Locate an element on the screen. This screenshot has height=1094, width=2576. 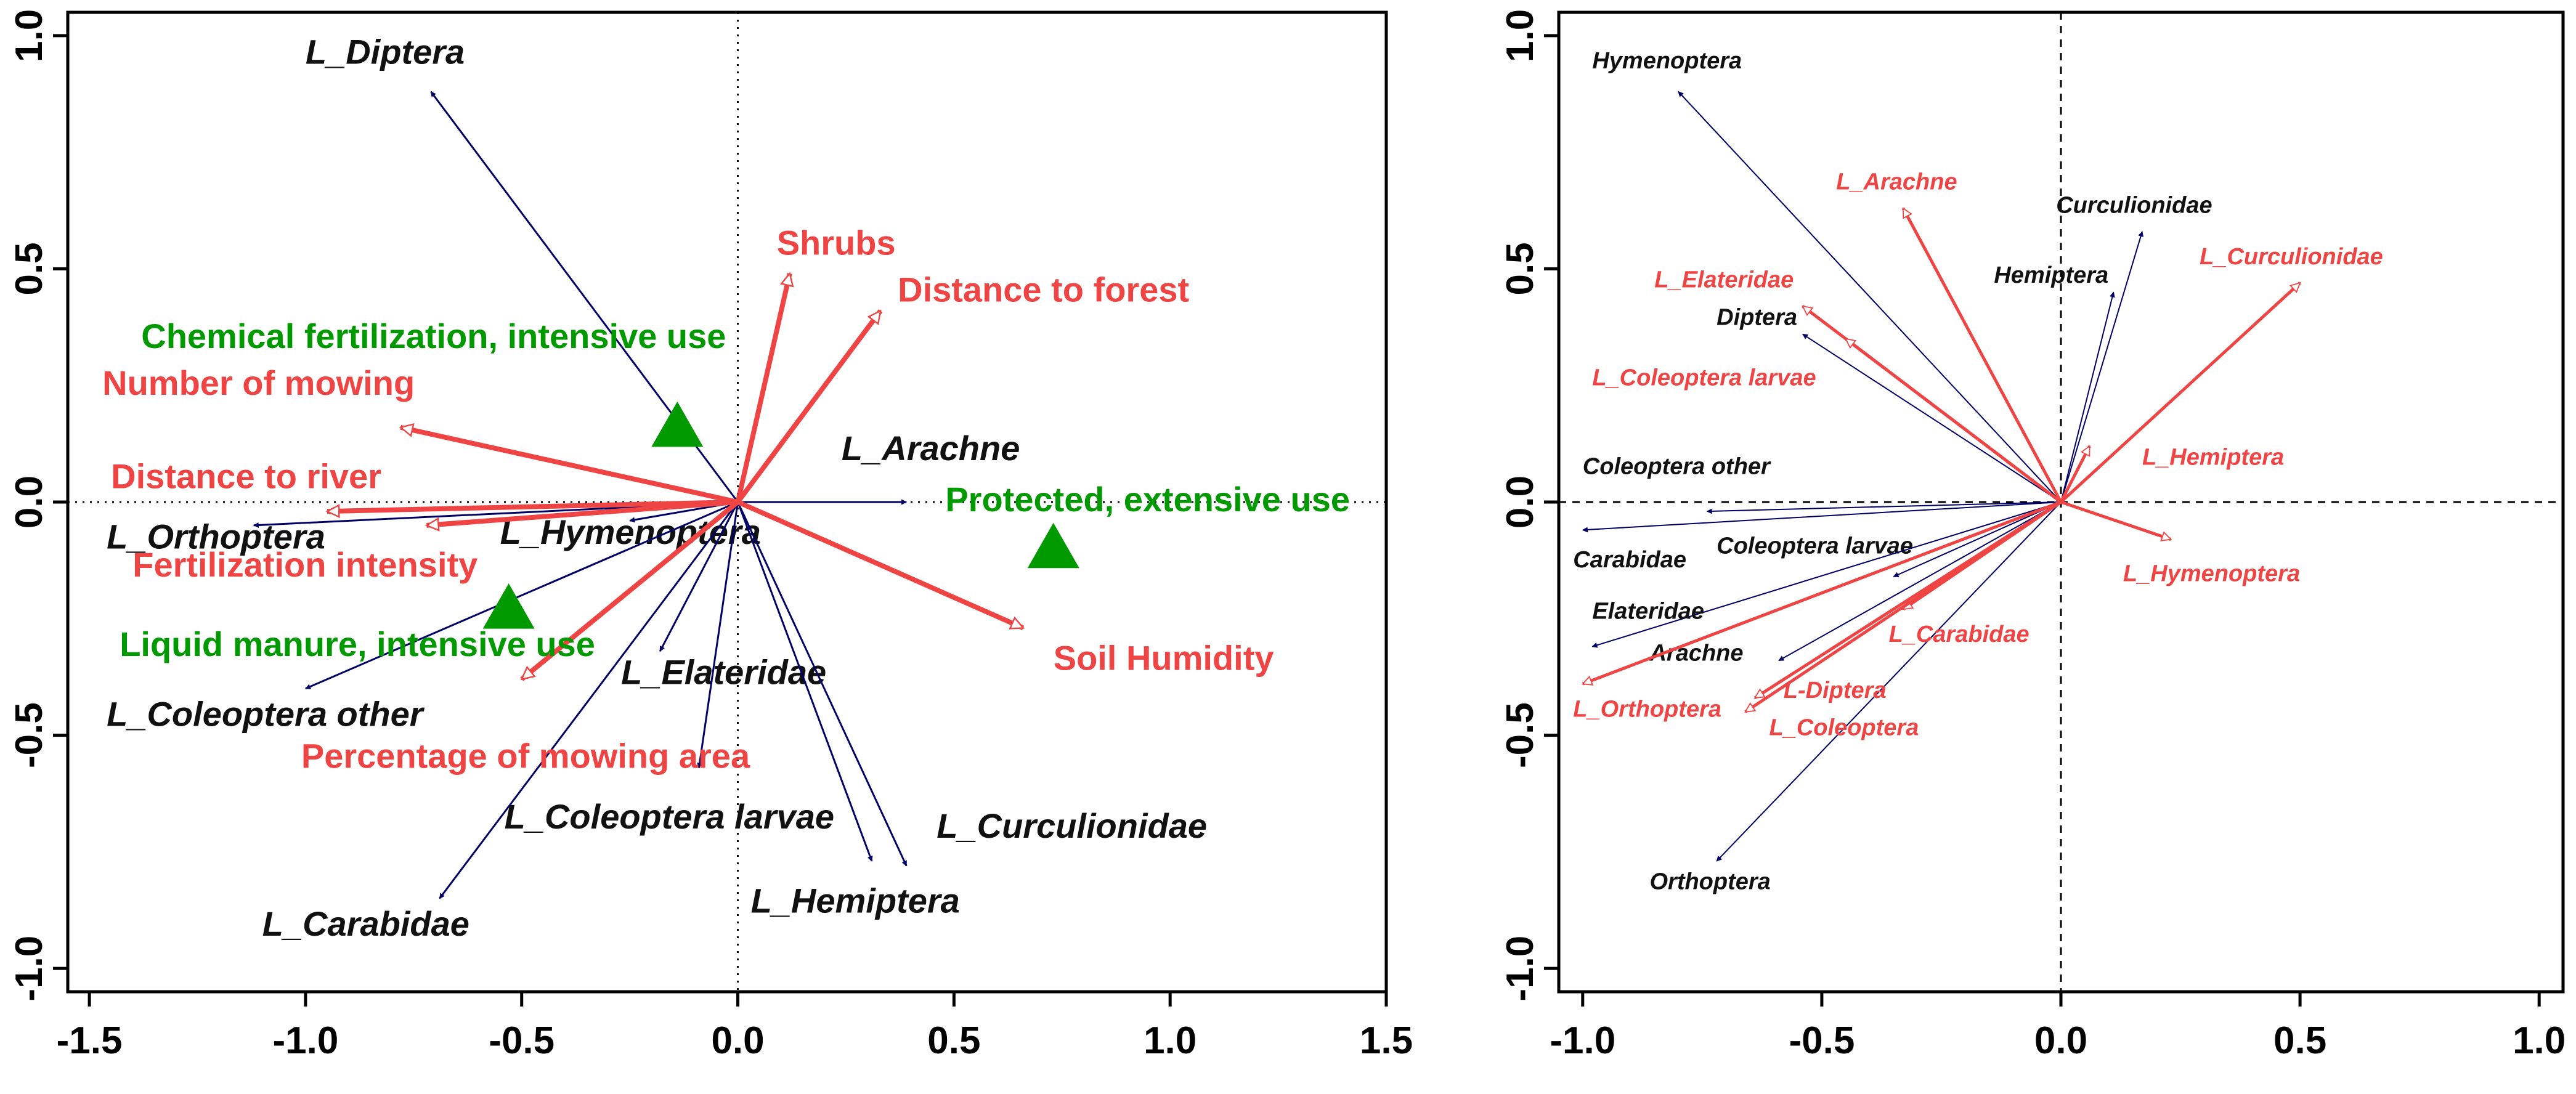
species-arrow-coleoptera-other is located at coordinates (1884, 507).